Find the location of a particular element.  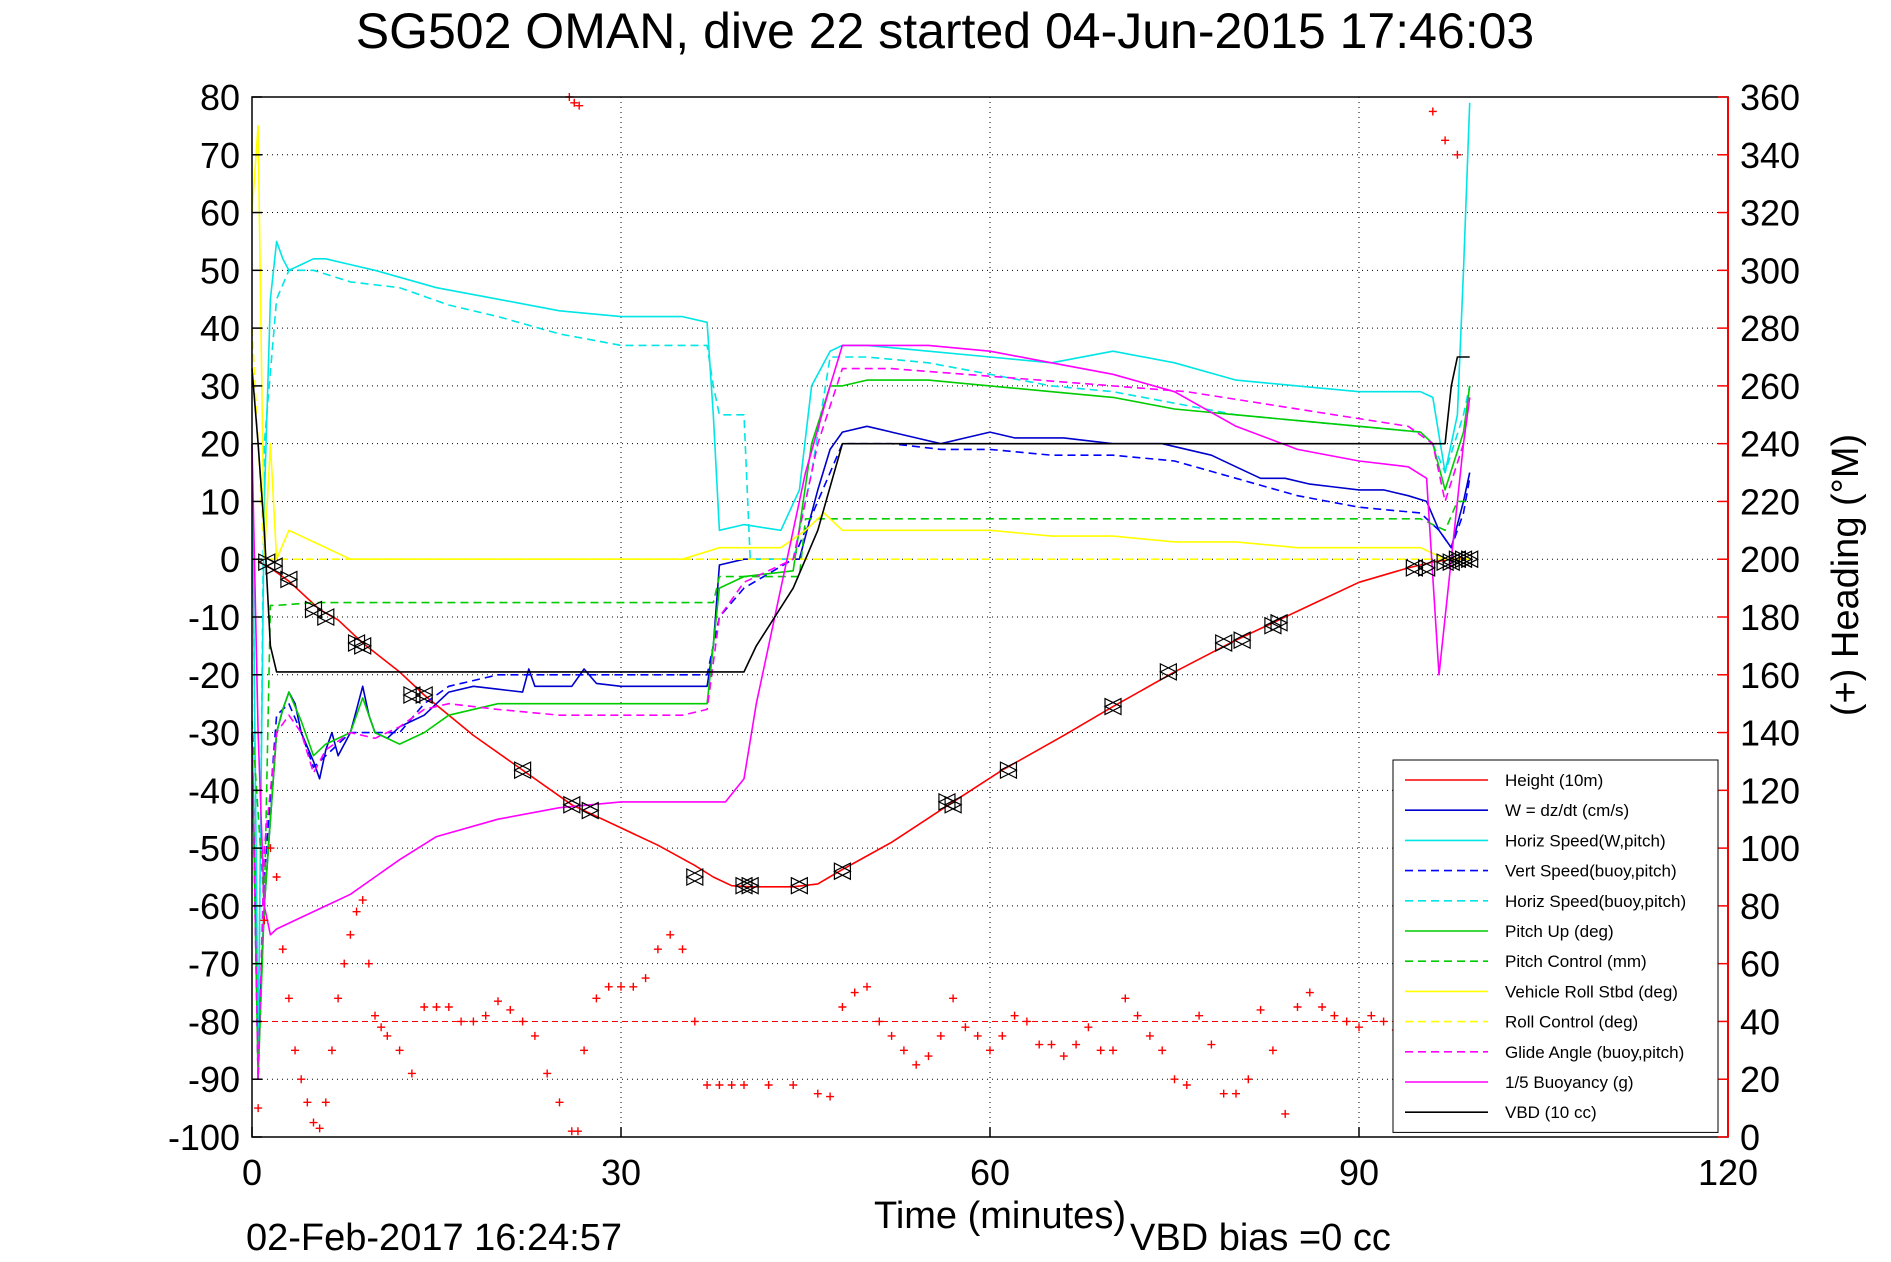

right-axis-title: (+) Heading (°M) is located at coordinates (1846, 575).